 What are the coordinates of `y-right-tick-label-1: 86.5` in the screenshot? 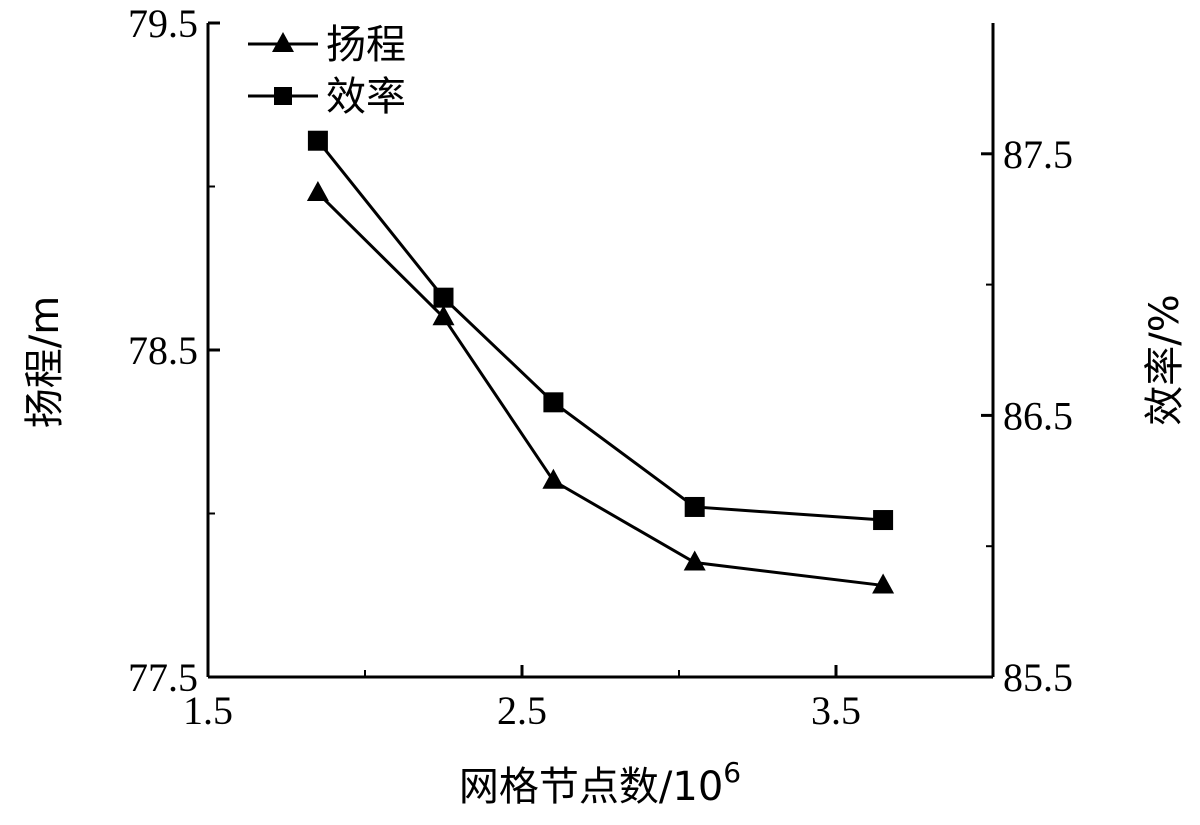 It's located at (1038, 415).